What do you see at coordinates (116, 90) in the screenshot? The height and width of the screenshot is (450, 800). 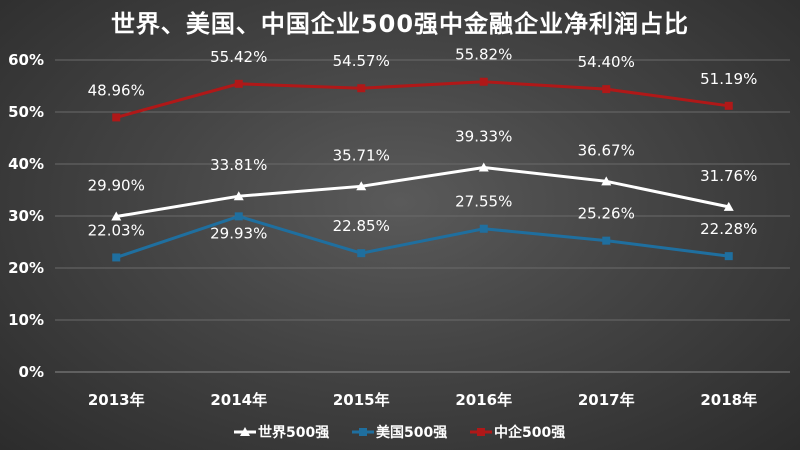 I see `data-label: 48.96%` at bounding box center [116, 90].